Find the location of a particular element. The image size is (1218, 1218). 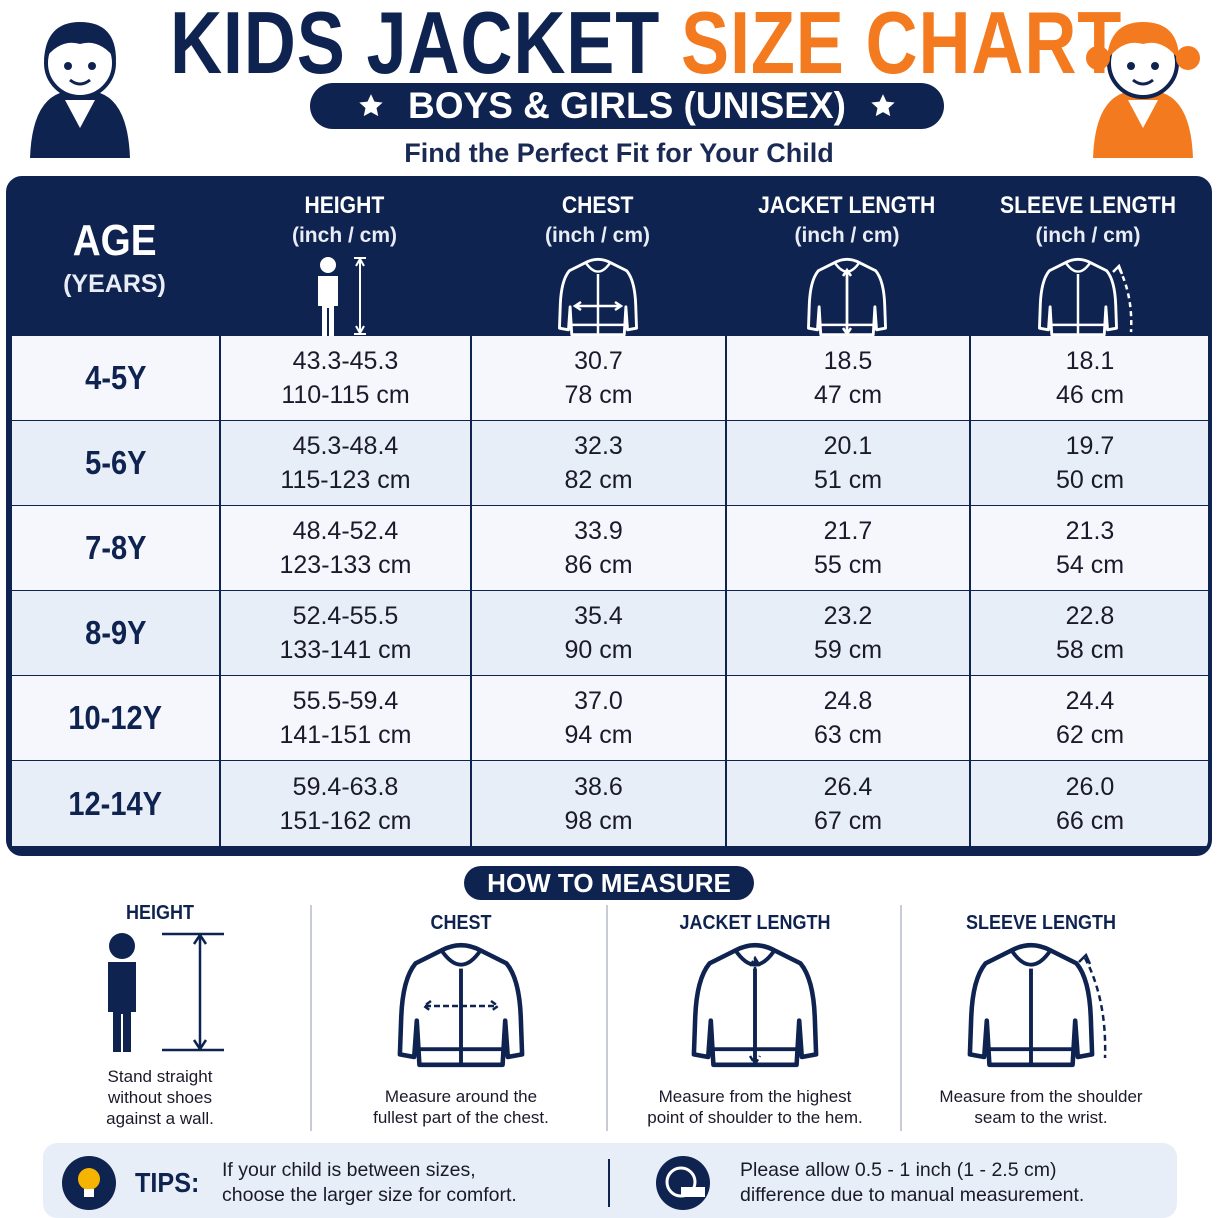

cm-value: 90 cm is located at coordinates (598, 650).